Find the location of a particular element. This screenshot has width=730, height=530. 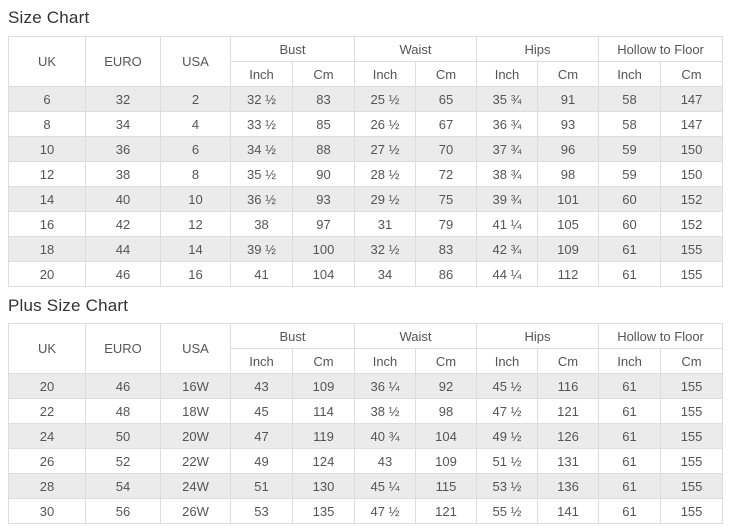

data-cell: 18 is located at coordinates (47, 249).